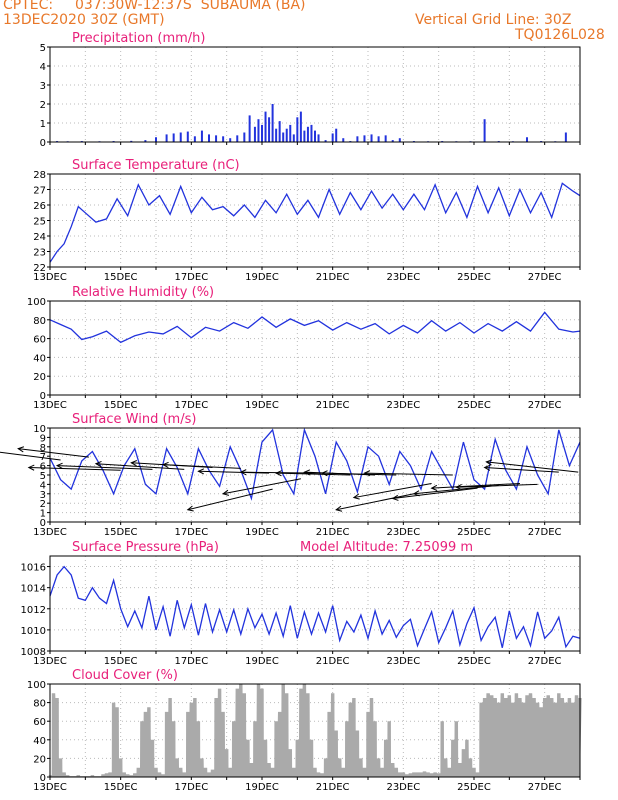  I want to click on pressure-subtitle: Model Altitude: 7.25099 m, so click(386, 547).